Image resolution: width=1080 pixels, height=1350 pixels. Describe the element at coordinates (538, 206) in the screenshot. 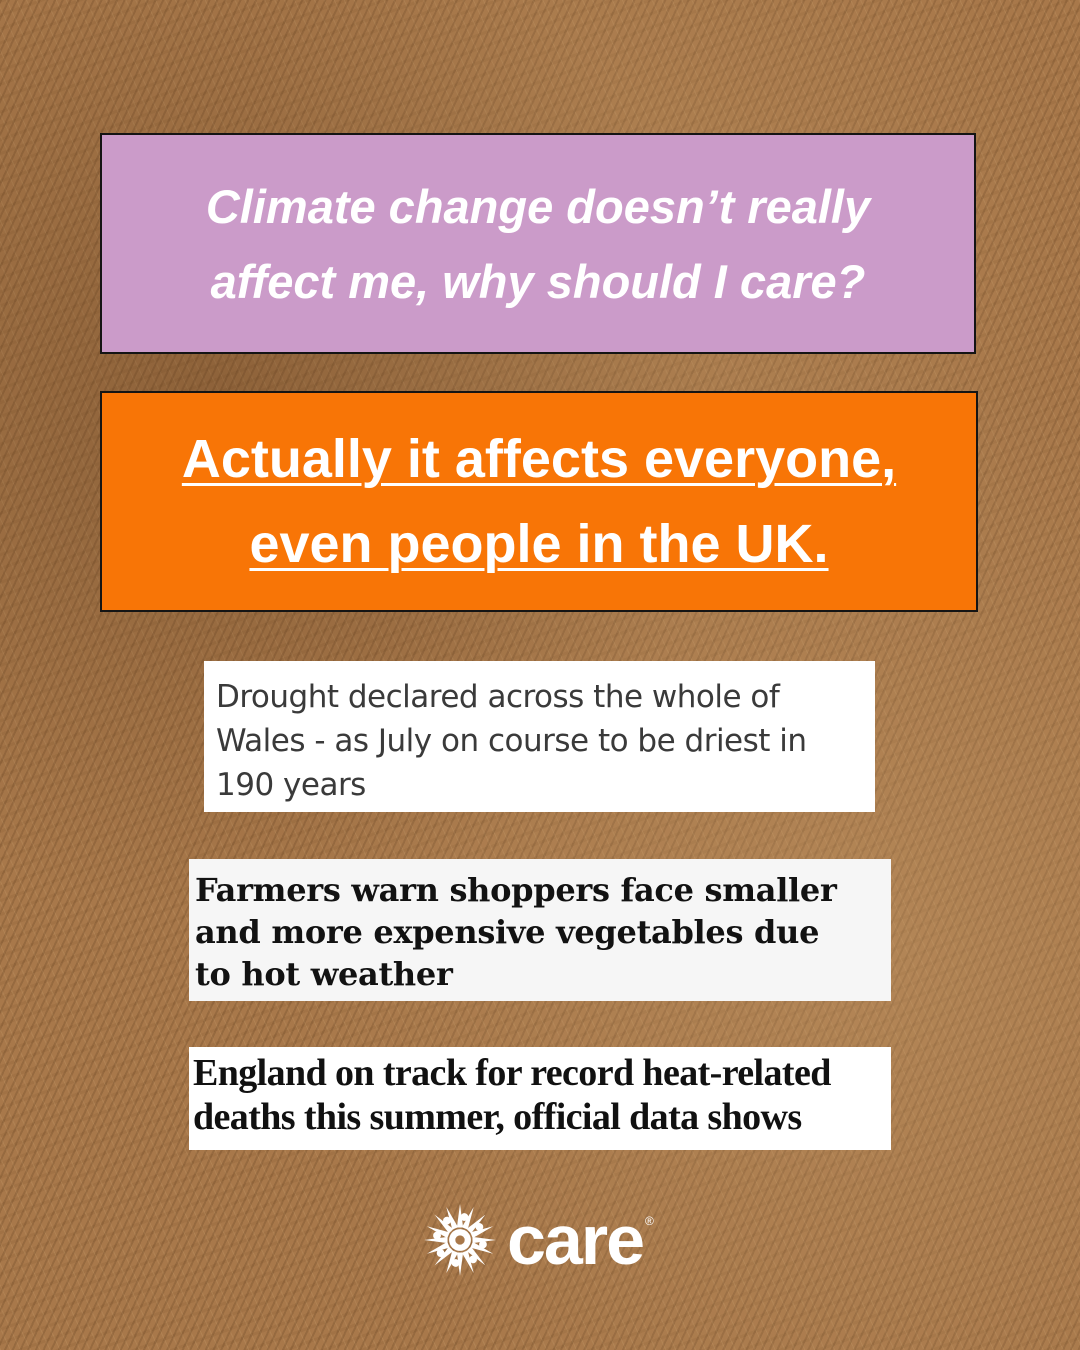

I see `question-line-1: Climate change doesn’t really` at that location.